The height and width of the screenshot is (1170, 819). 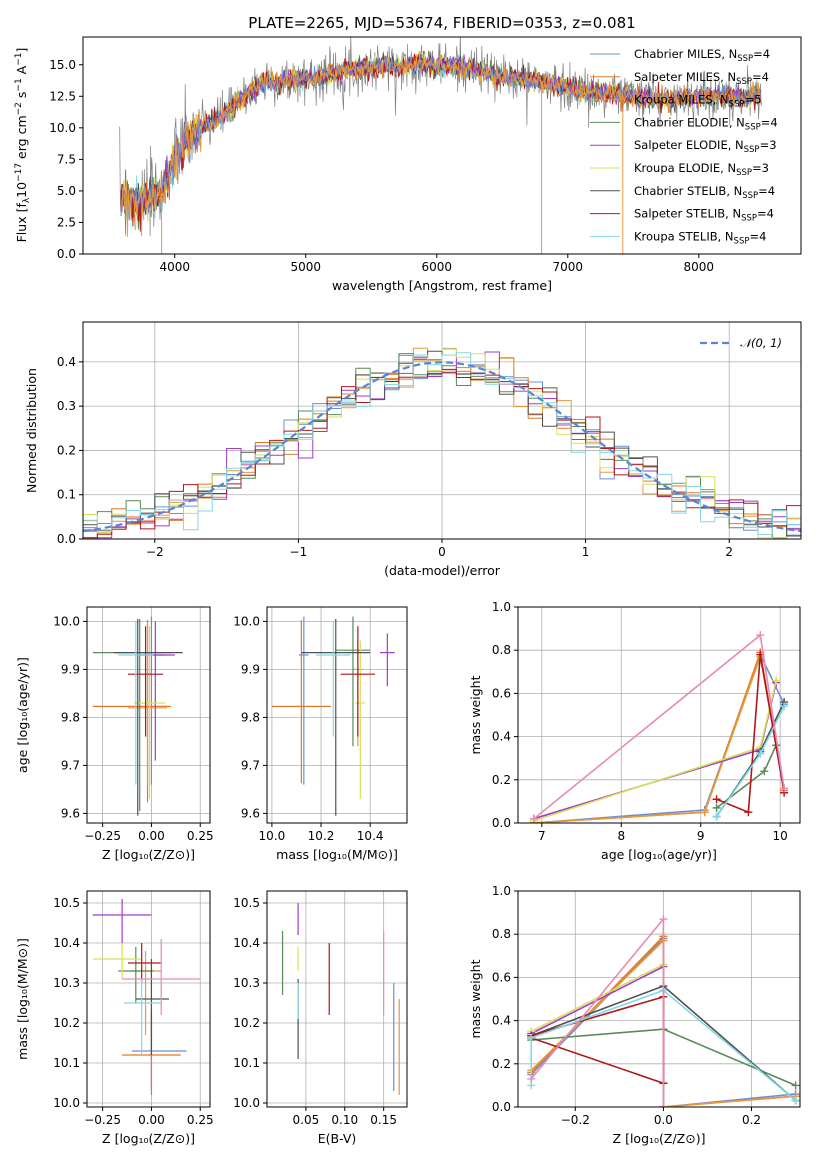 I want to click on x-axis-label: Z [log₁₀(Z/Z⊙)], so click(x=659, y=1138).